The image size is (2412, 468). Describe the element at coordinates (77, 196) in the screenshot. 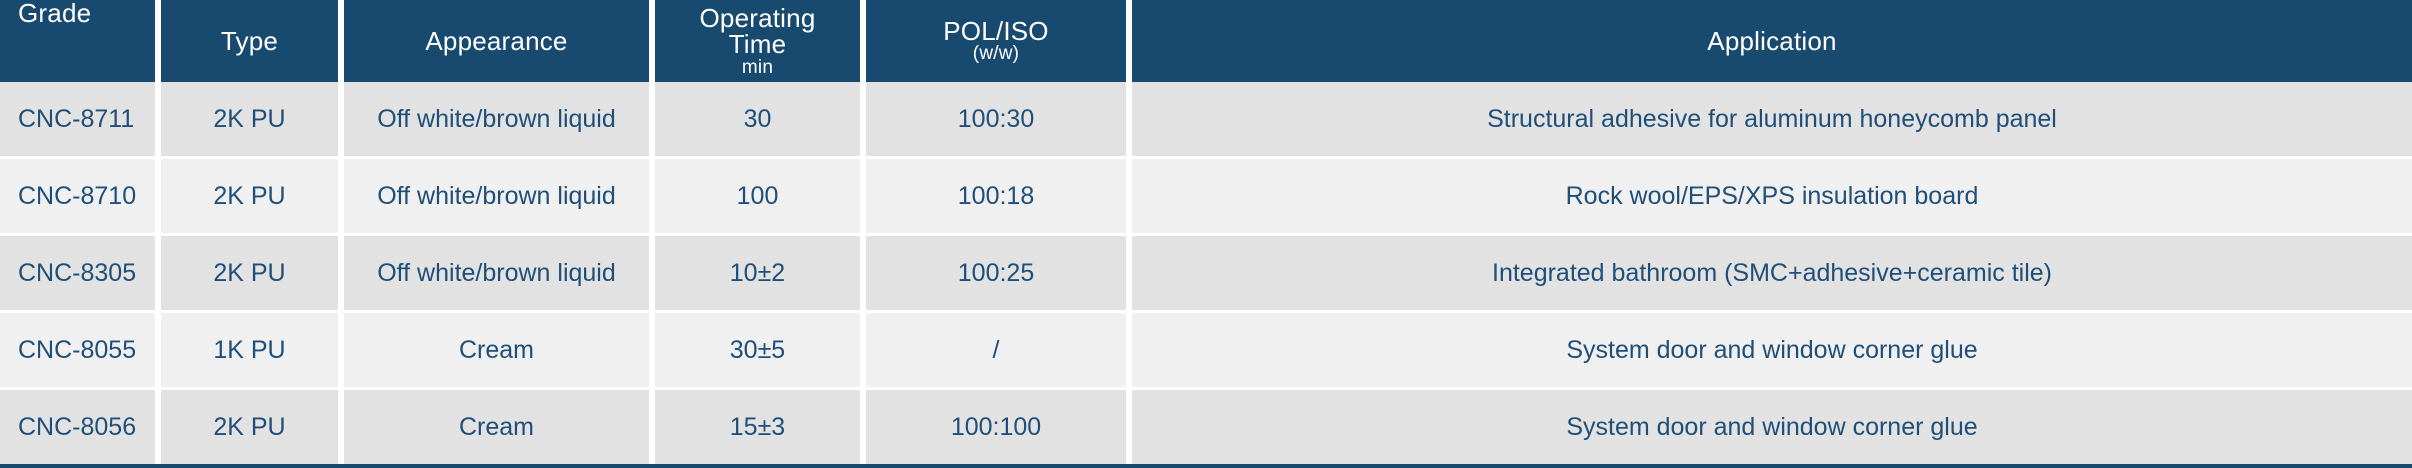

I see `cell-grade: CNC-8710` at that location.